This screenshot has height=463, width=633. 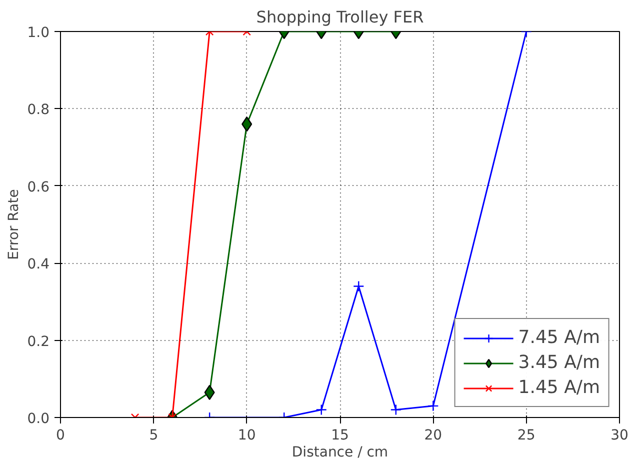 What do you see at coordinates (60, 436) in the screenshot?
I see `x-tick-label: 0` at bounding box center [60, 436].